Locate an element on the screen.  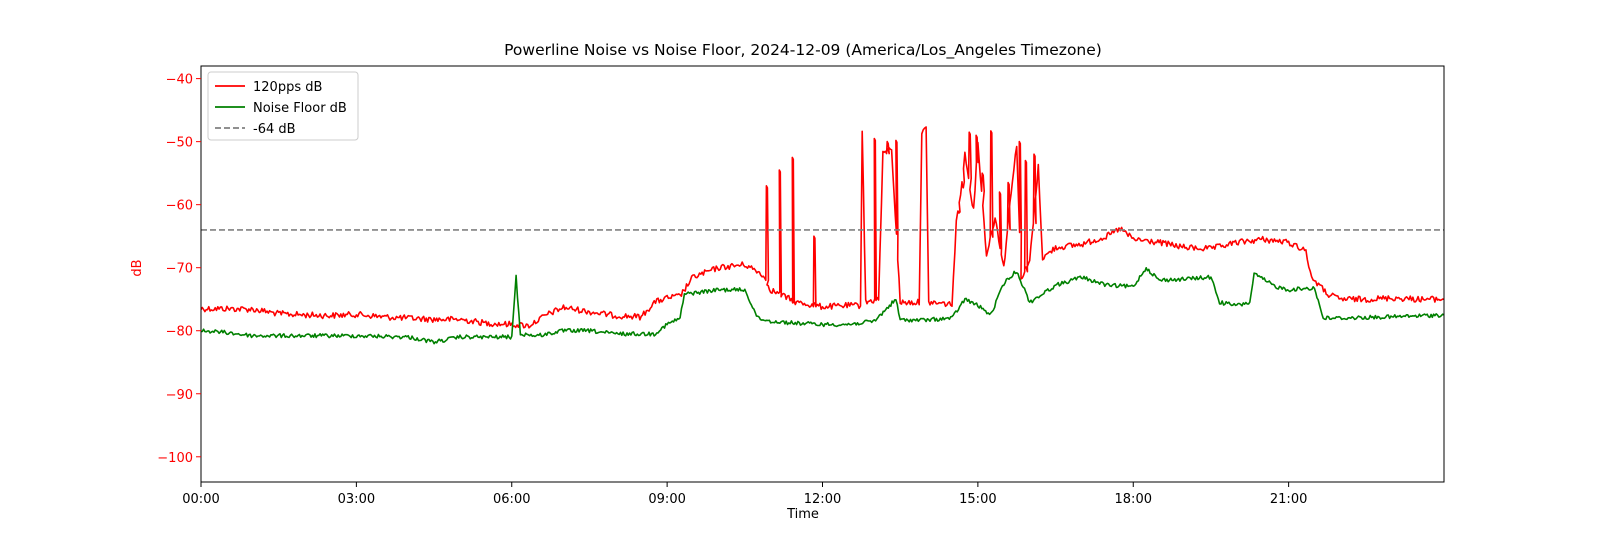
legend-label: 120pps dB is located at coordinates (287, 87).